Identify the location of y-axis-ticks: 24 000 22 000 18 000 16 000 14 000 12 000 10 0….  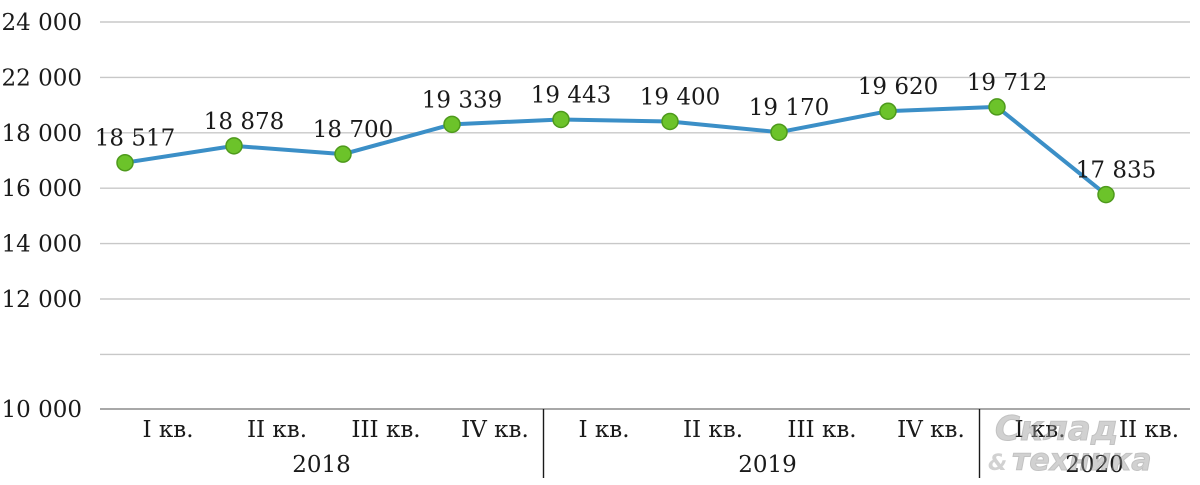
(42, 216).